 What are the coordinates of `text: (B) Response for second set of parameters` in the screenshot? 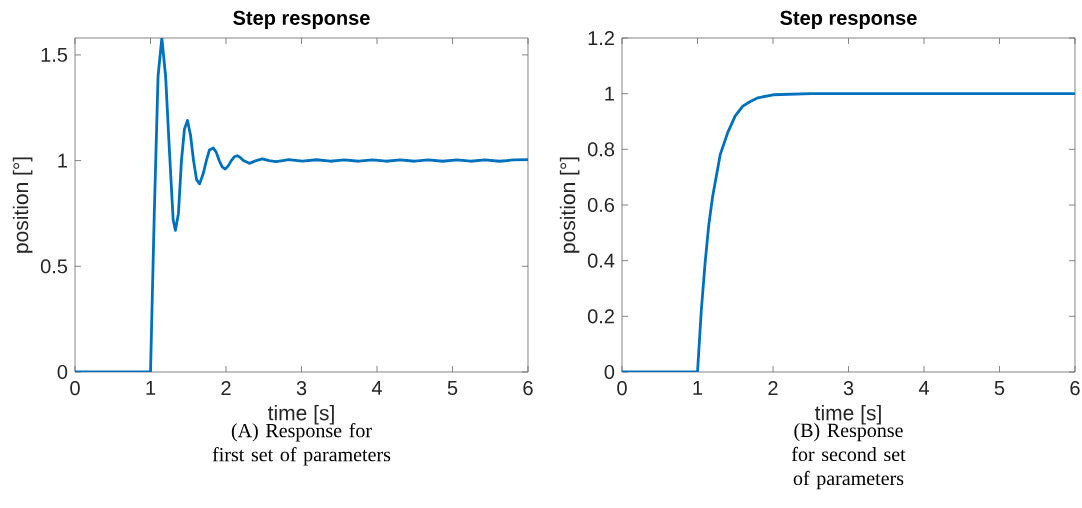 It's located at (848, 456).